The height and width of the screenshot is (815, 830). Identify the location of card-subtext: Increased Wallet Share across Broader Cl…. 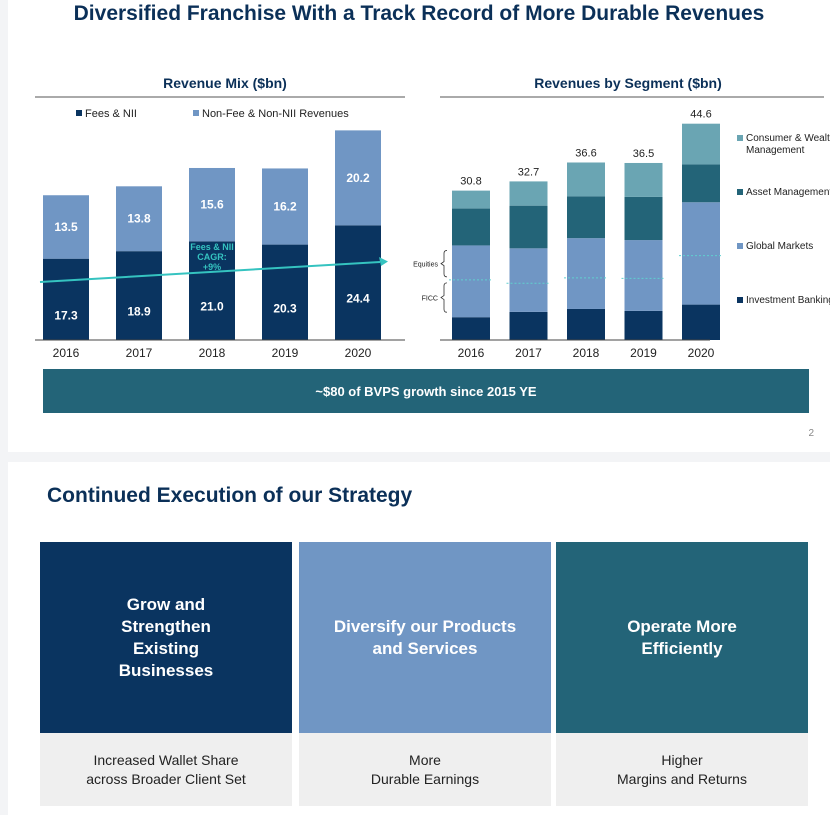
(166, 769).